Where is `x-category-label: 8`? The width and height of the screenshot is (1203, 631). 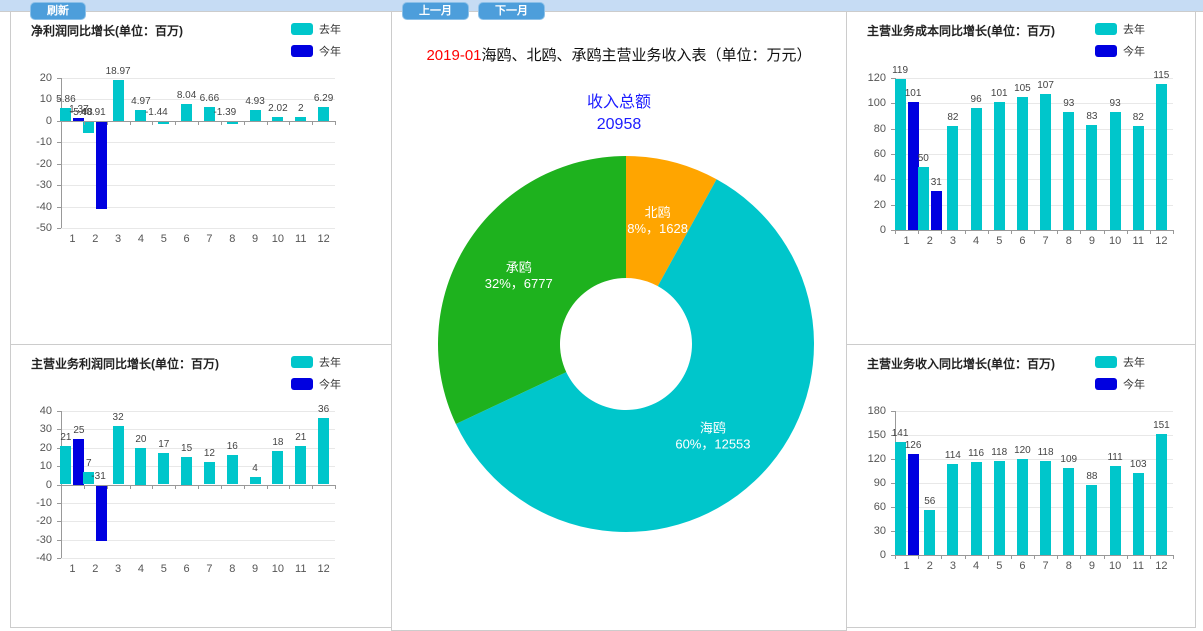 x-category-label: 8 is located at coordinates (1068, 566).